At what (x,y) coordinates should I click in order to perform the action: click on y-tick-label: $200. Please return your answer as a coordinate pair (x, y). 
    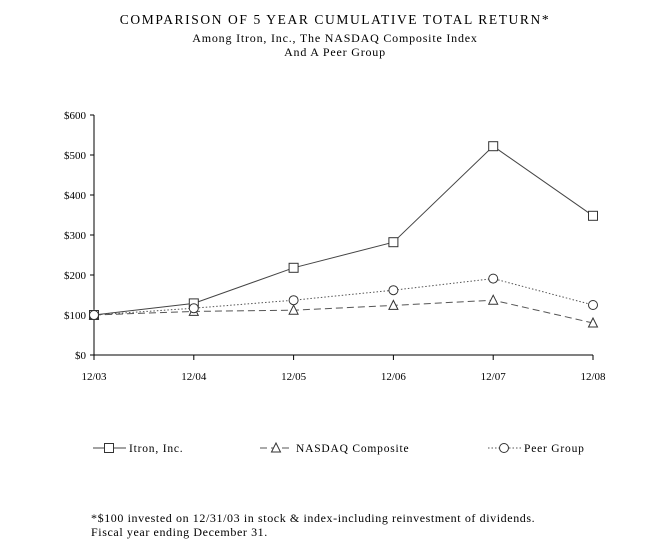
    Looking at the image, I should click on (75, 276).